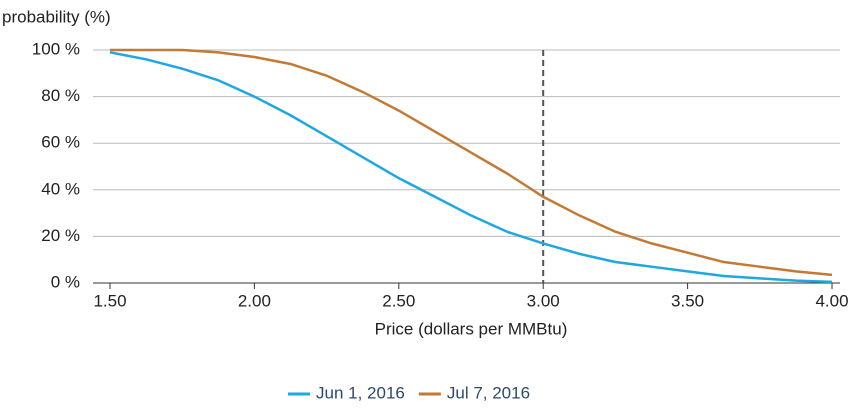 This screenshot has height=413, width=860. I want to click on y-tick-label: 0 %, so click(65, 281).